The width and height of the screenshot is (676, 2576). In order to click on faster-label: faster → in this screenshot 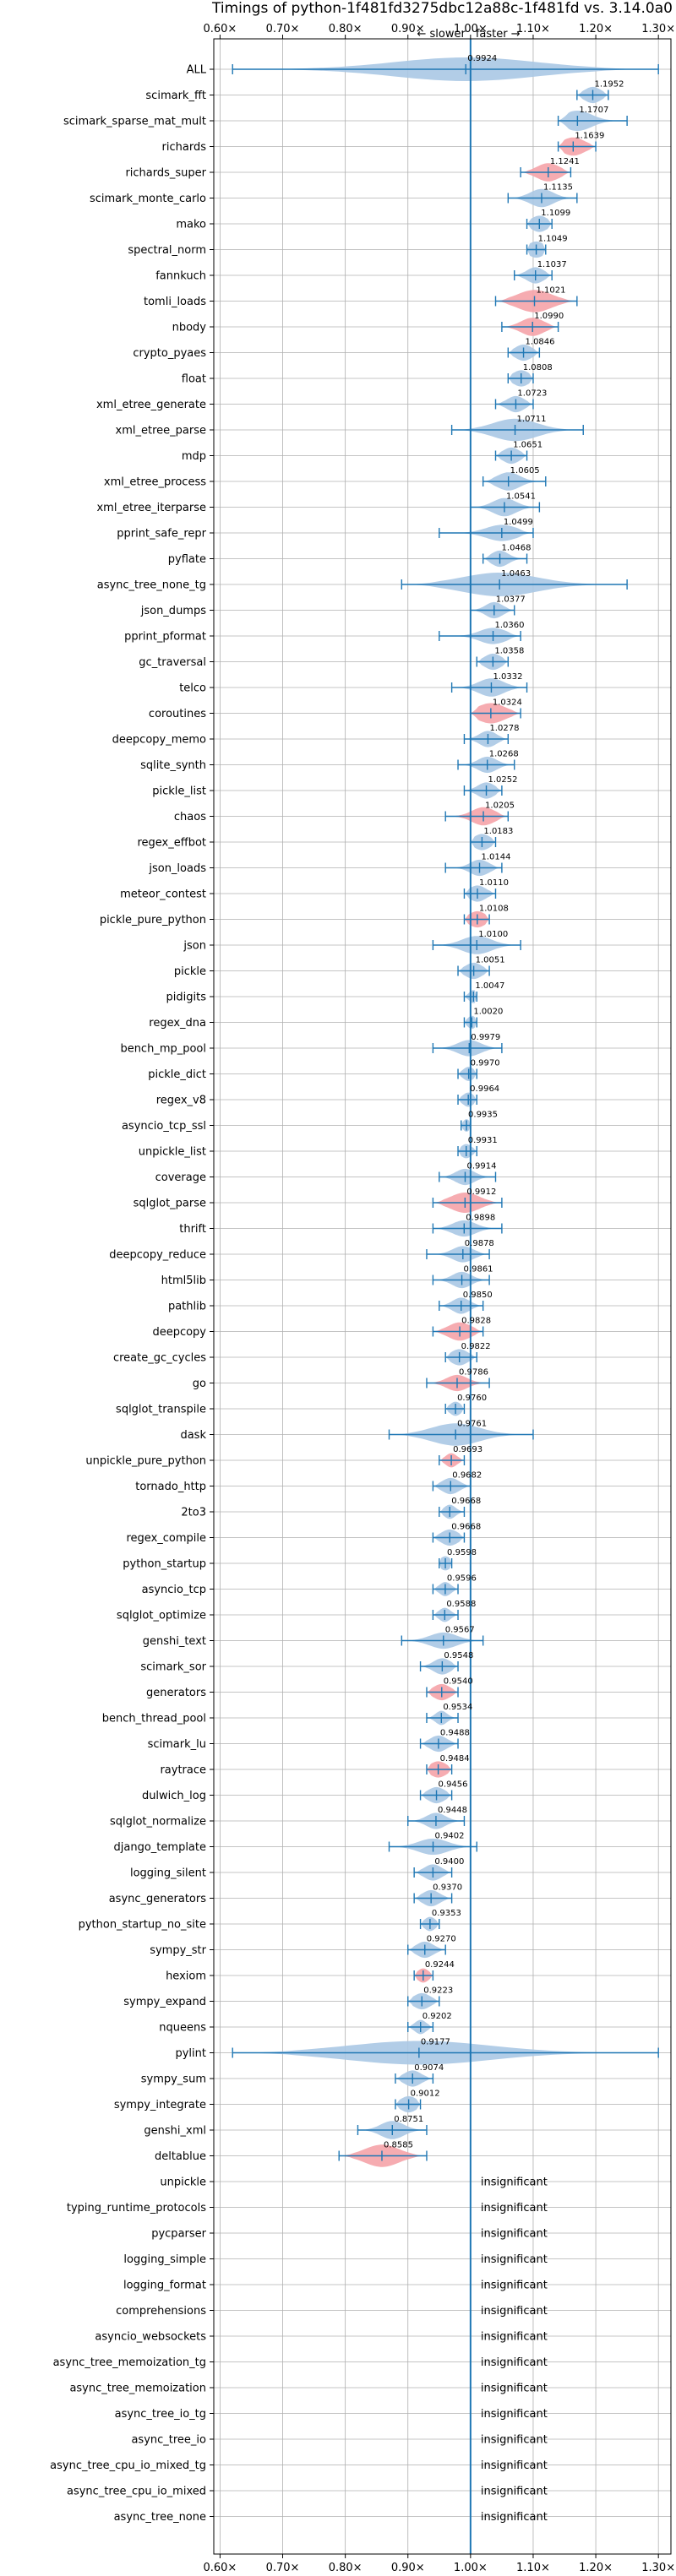, I will do `click(498, 34)`.